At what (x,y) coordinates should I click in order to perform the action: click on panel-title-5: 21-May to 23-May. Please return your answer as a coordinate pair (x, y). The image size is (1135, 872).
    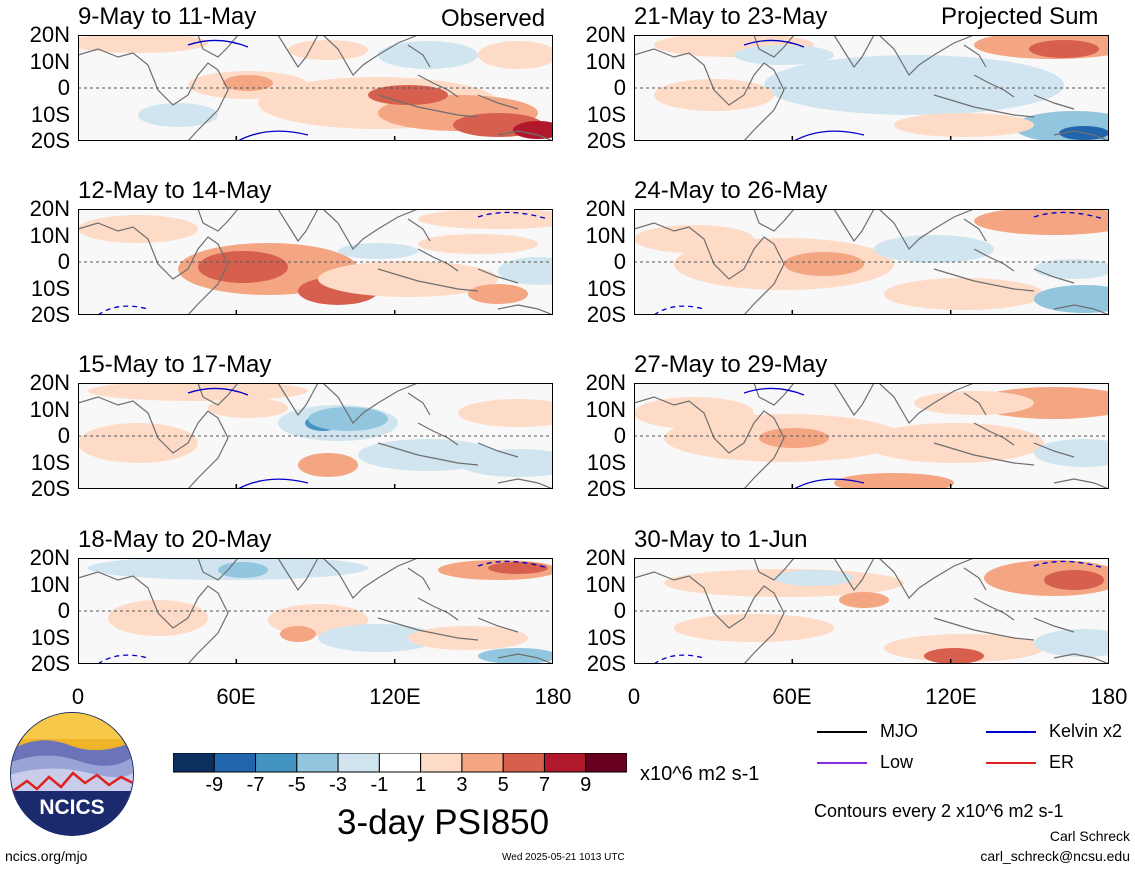
    Looking at the image, I should click on (731, 16).